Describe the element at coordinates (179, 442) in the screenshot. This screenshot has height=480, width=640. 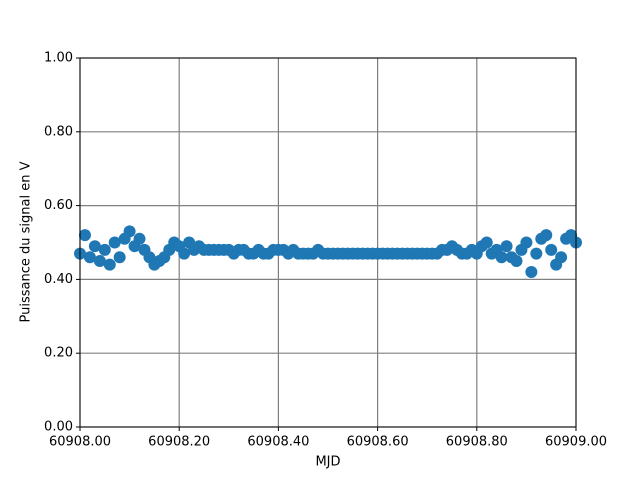
I see `x-tick-label: 60908.20` at that location.